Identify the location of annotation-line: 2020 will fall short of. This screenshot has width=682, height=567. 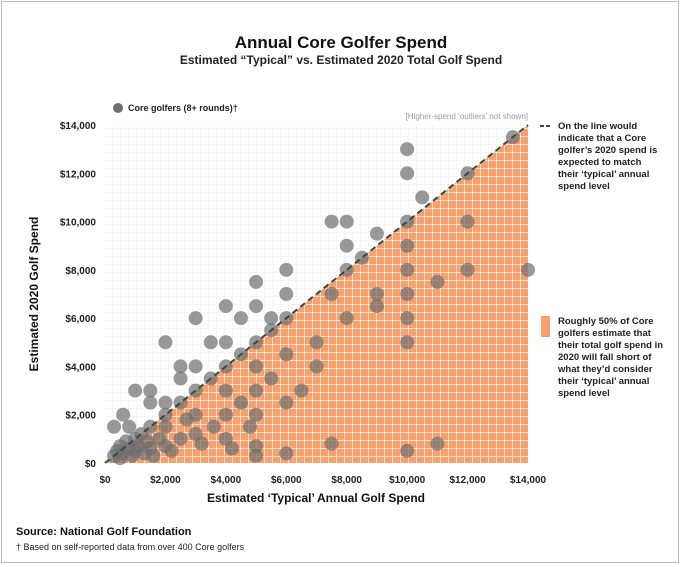
(605, 357).